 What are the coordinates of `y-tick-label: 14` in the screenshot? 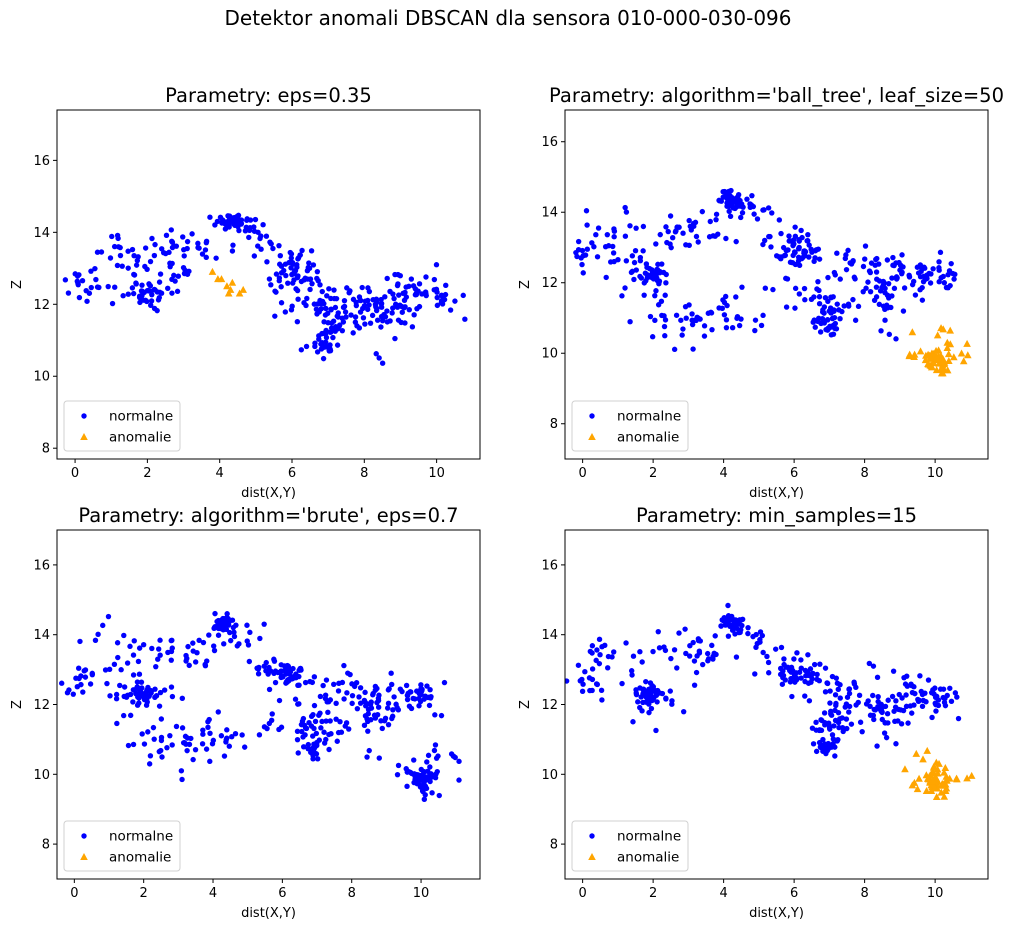 It's located at (41, 635).